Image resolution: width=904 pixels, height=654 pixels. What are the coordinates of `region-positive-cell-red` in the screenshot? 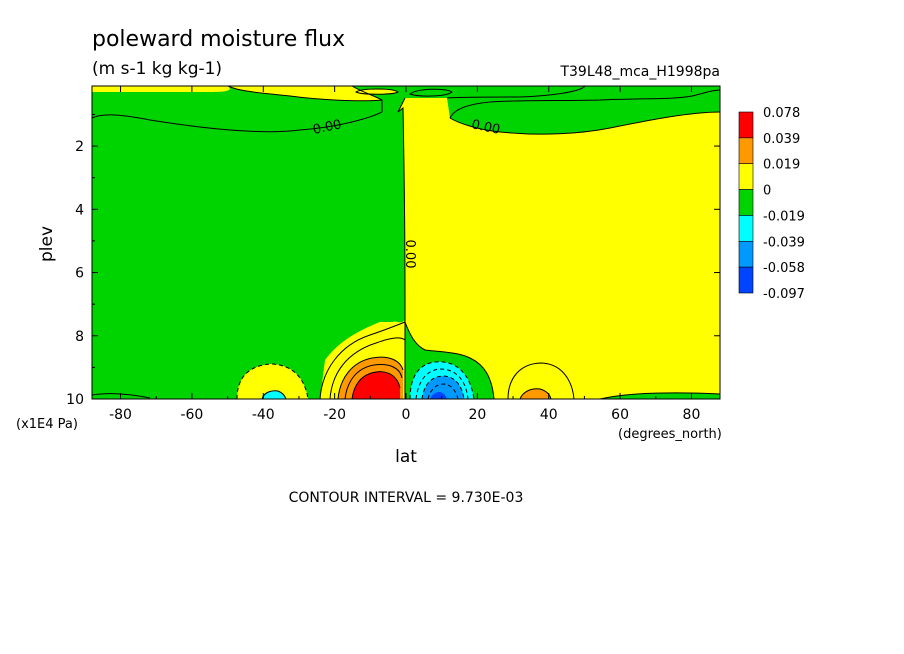 It's located at (376, 385).